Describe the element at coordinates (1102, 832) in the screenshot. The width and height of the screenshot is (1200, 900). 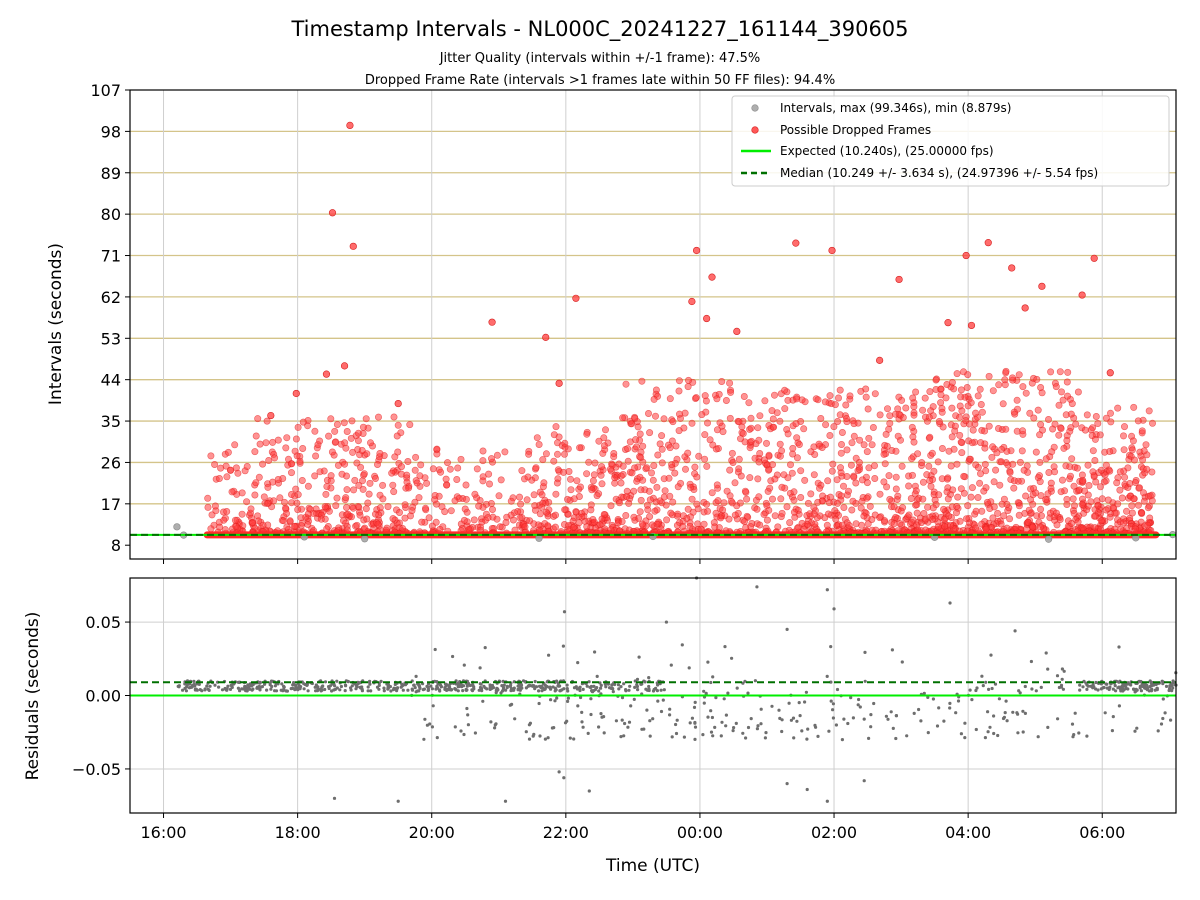
I see `residuals-x-tick-label: 06:00` at that location.